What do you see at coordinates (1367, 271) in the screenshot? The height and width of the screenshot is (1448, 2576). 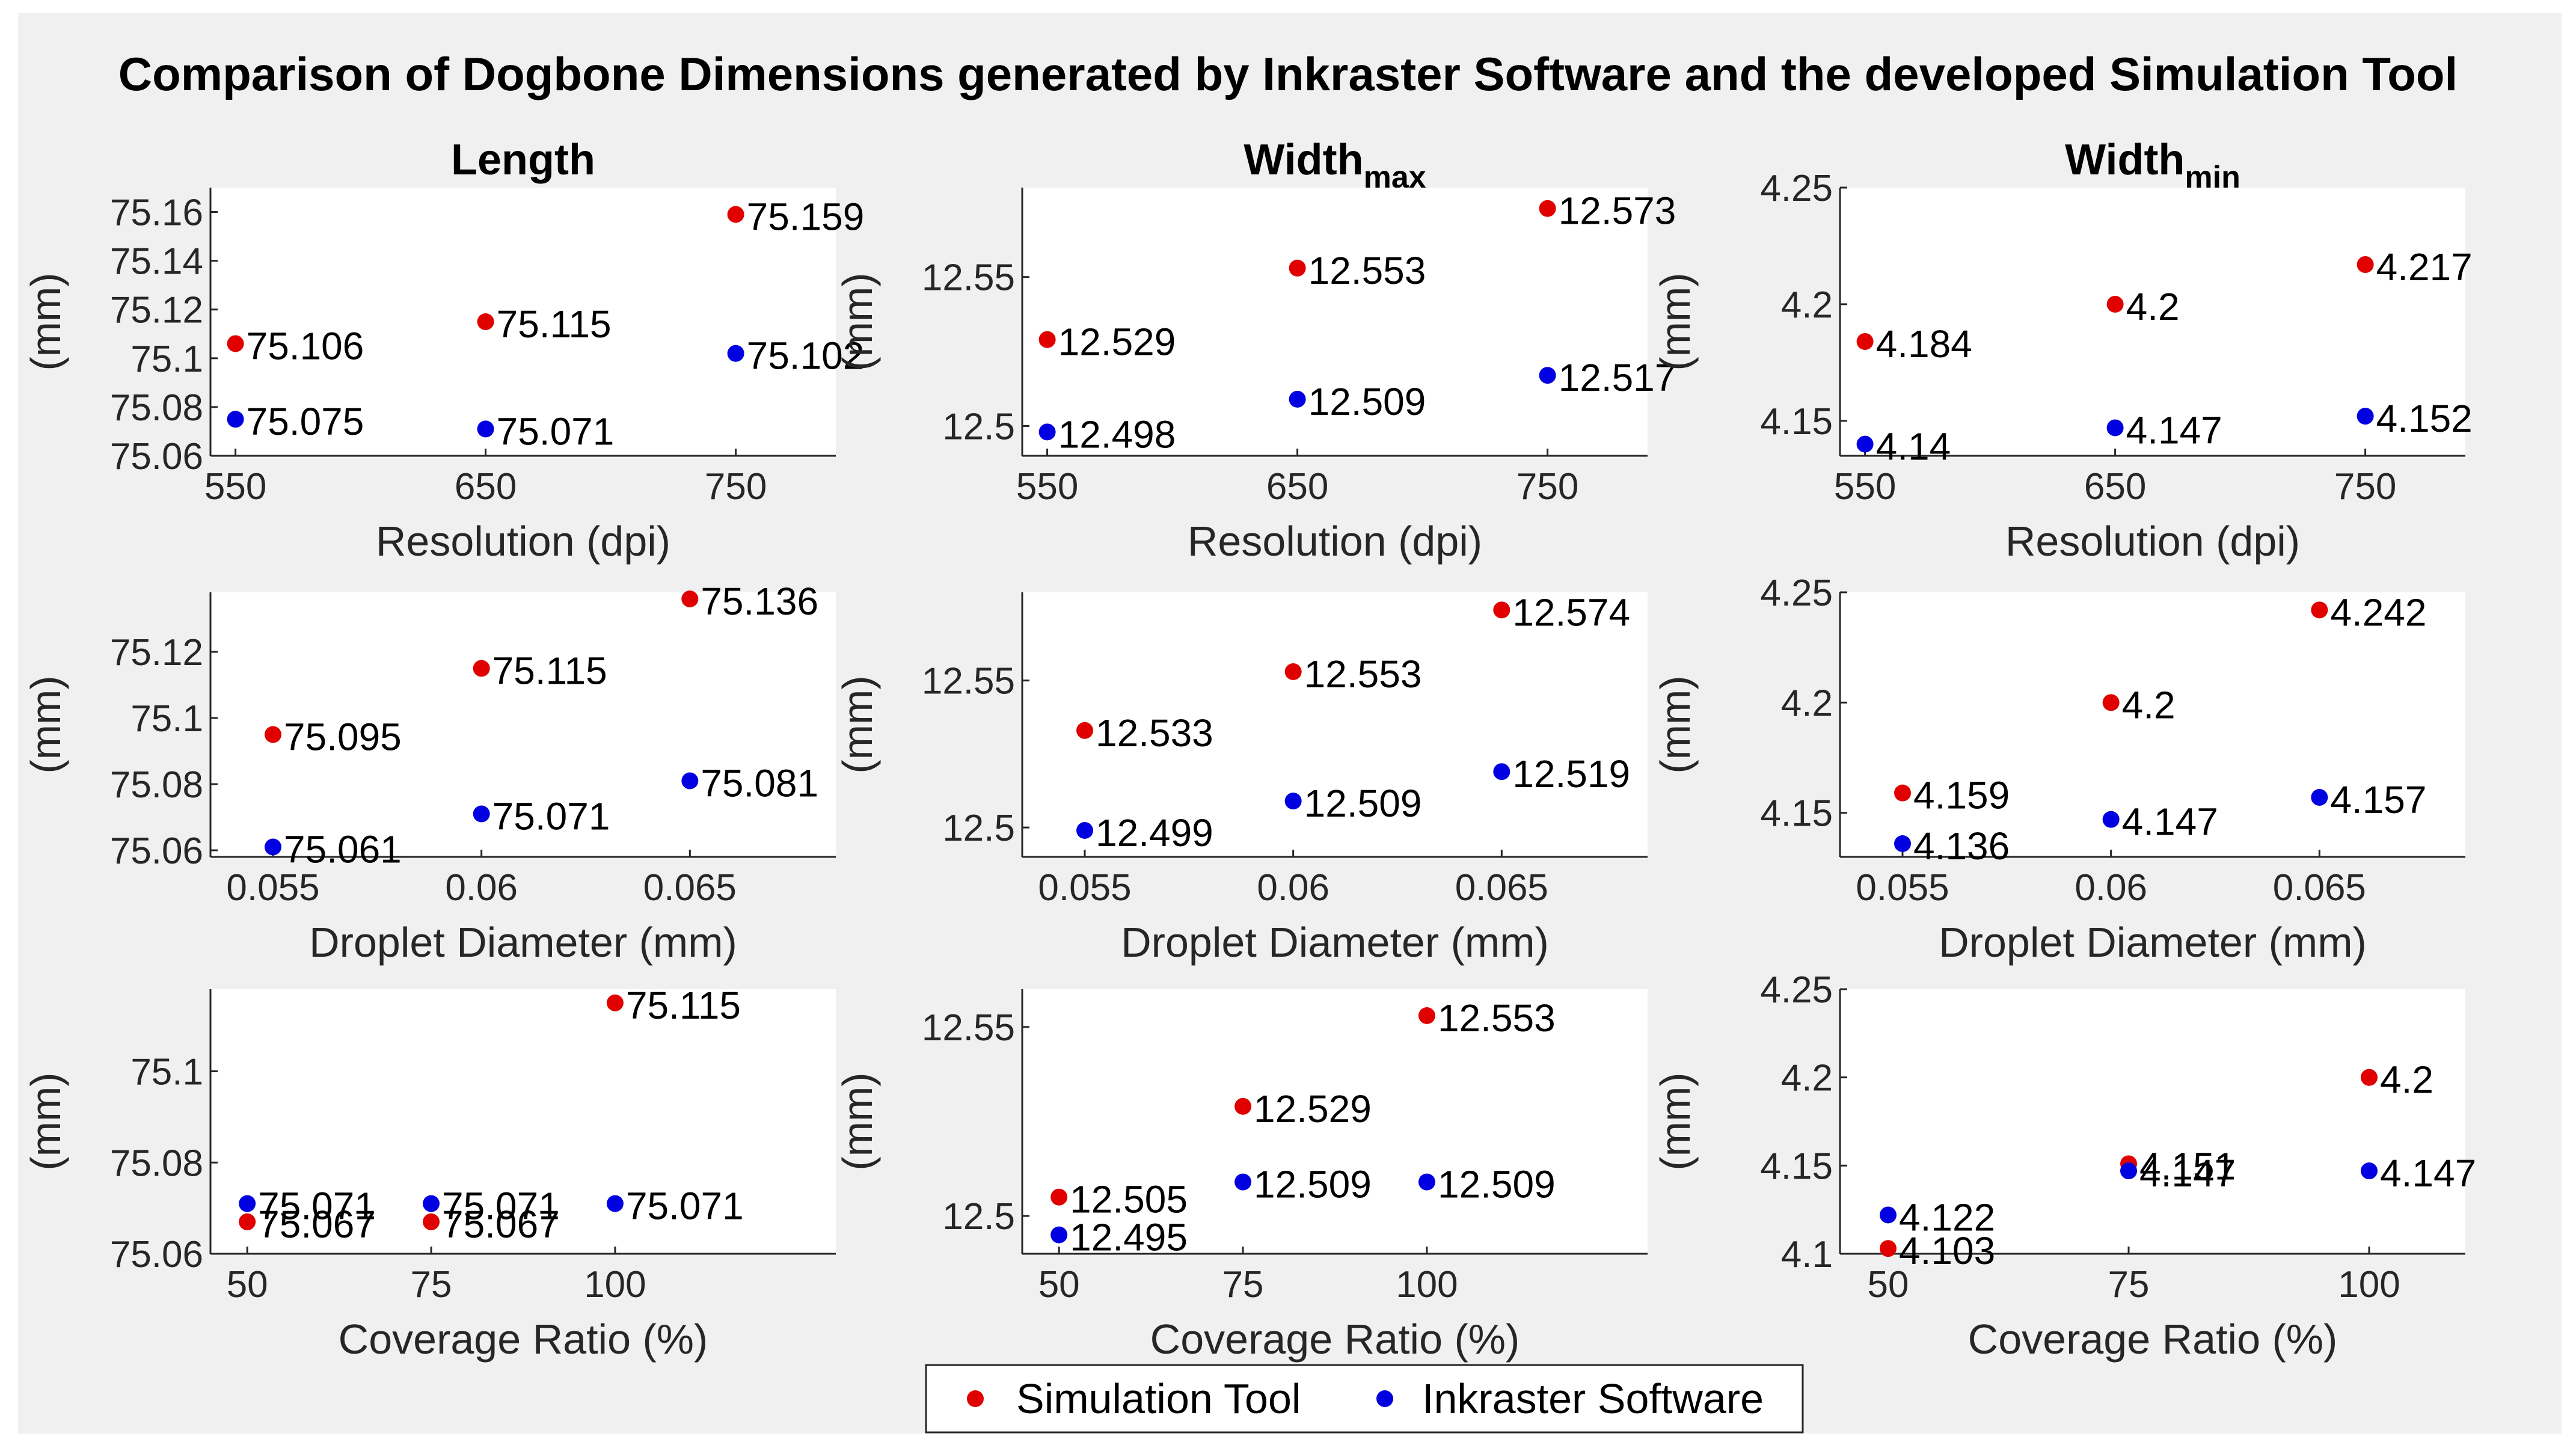 I see `simulation-data-label: 12.553` at bounding box center [1367, 271].